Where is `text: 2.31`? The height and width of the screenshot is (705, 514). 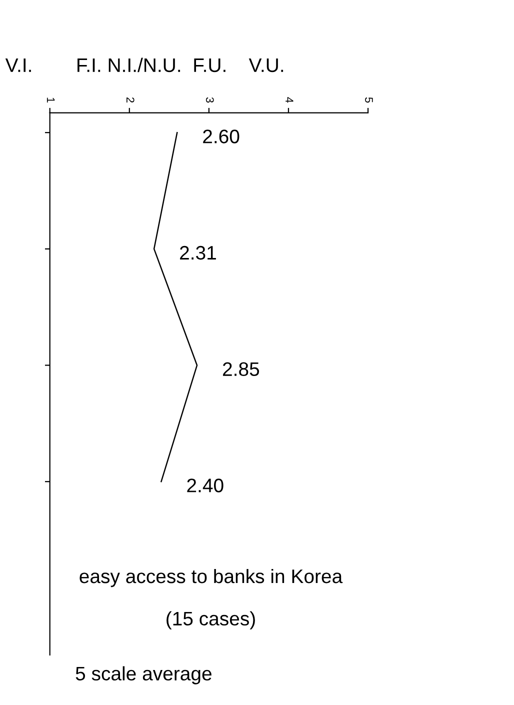 text: 2.31 is located at coordinates (198, 253).